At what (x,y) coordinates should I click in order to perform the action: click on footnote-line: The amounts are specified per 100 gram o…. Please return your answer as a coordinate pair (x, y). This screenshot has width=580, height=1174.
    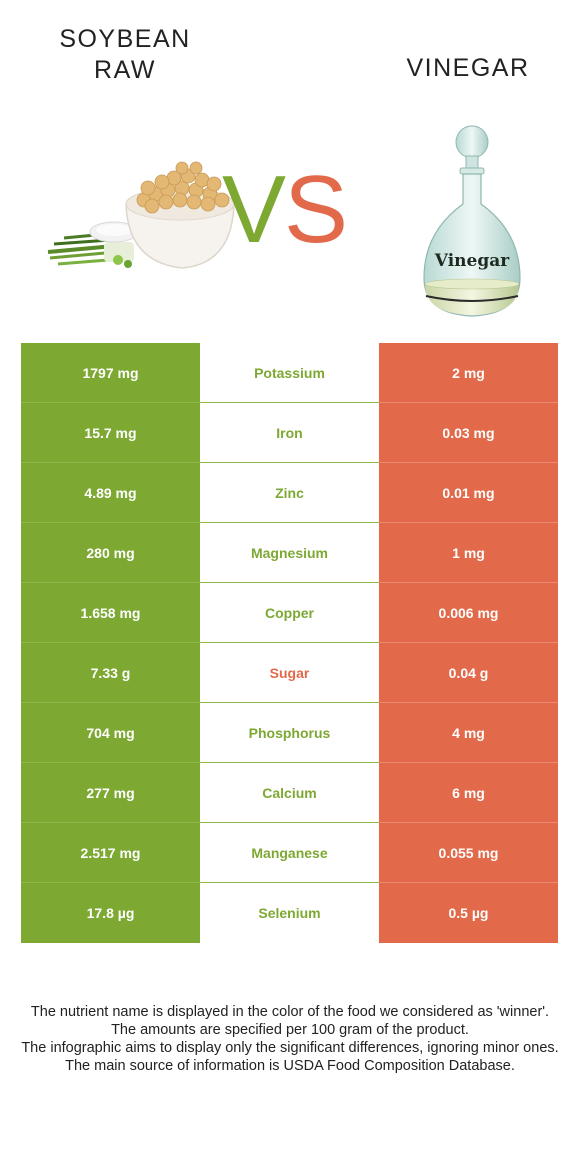
    Looking at the image, I should click on (290, 1030).